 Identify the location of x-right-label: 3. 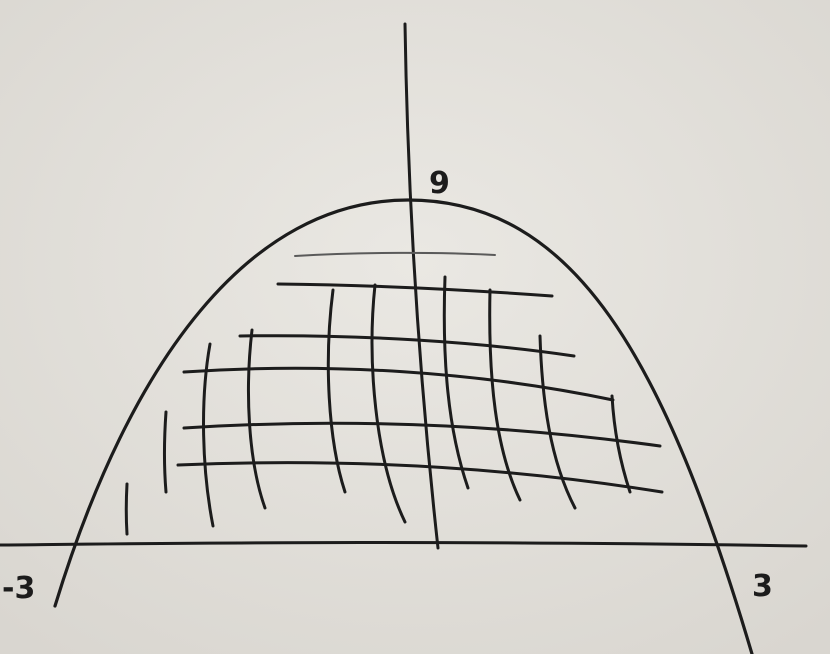
(762, 586).